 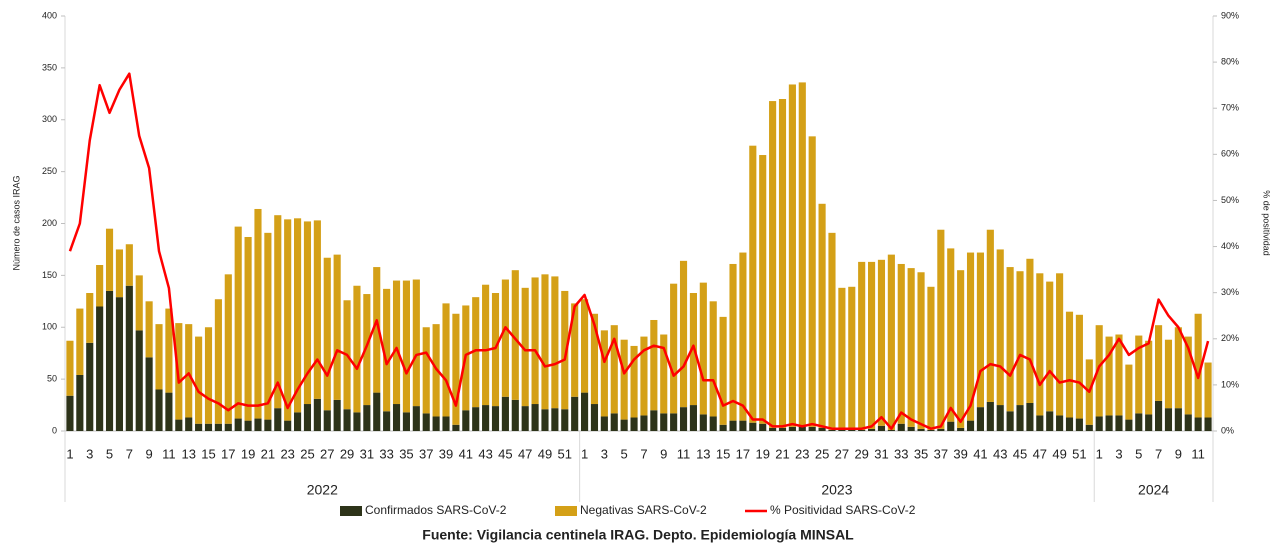 What do you see at coordinates (1040, 453) in the screenshot?
I see `x-tick-label: 47` at bounding box center [1040, 453].